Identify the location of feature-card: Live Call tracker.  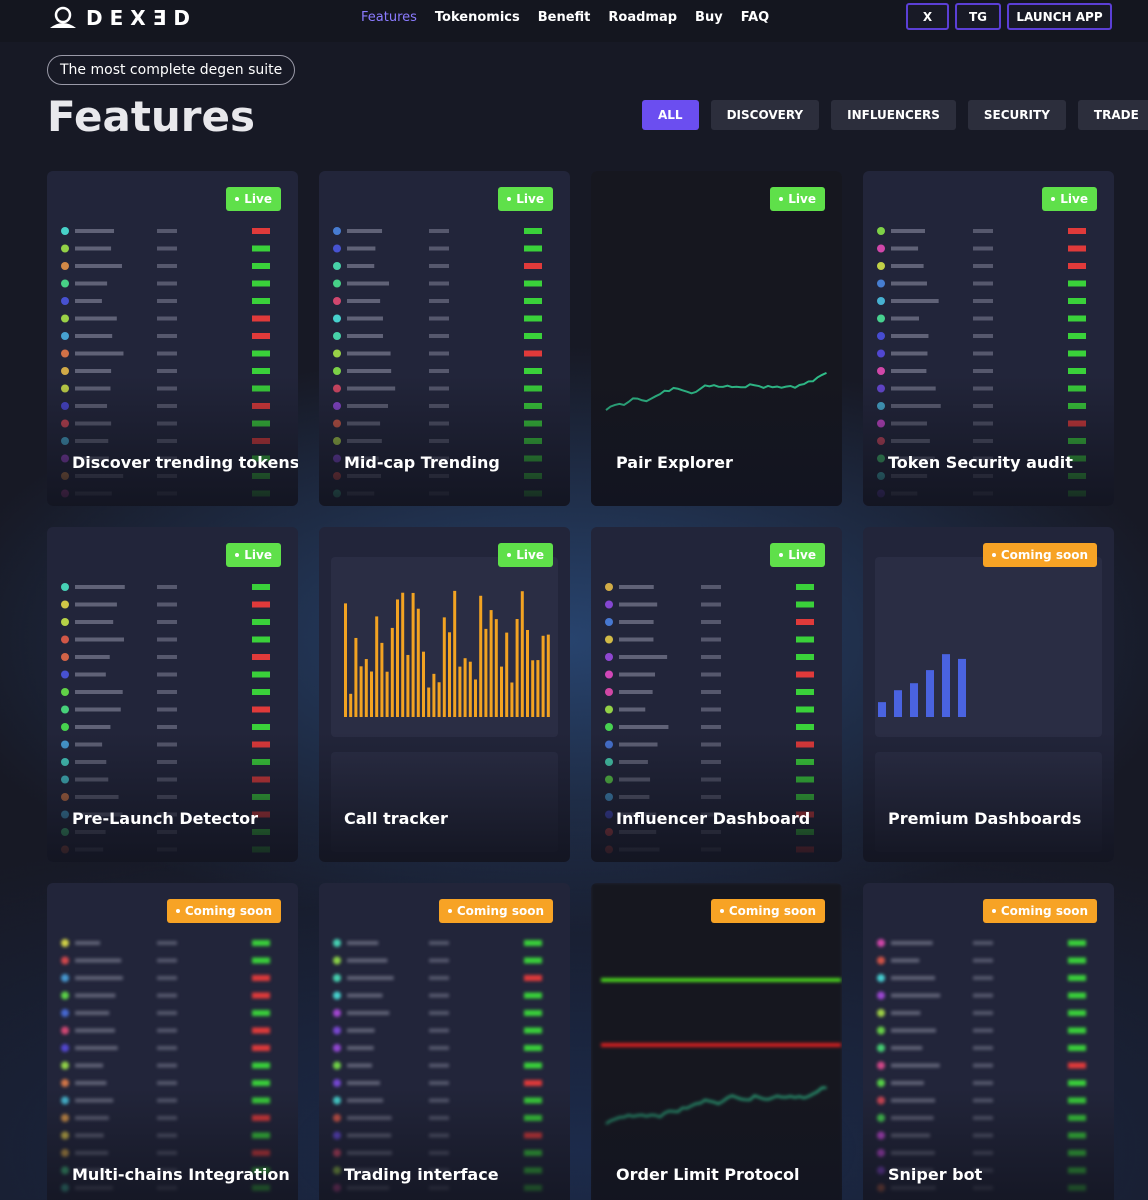
(444, 694).